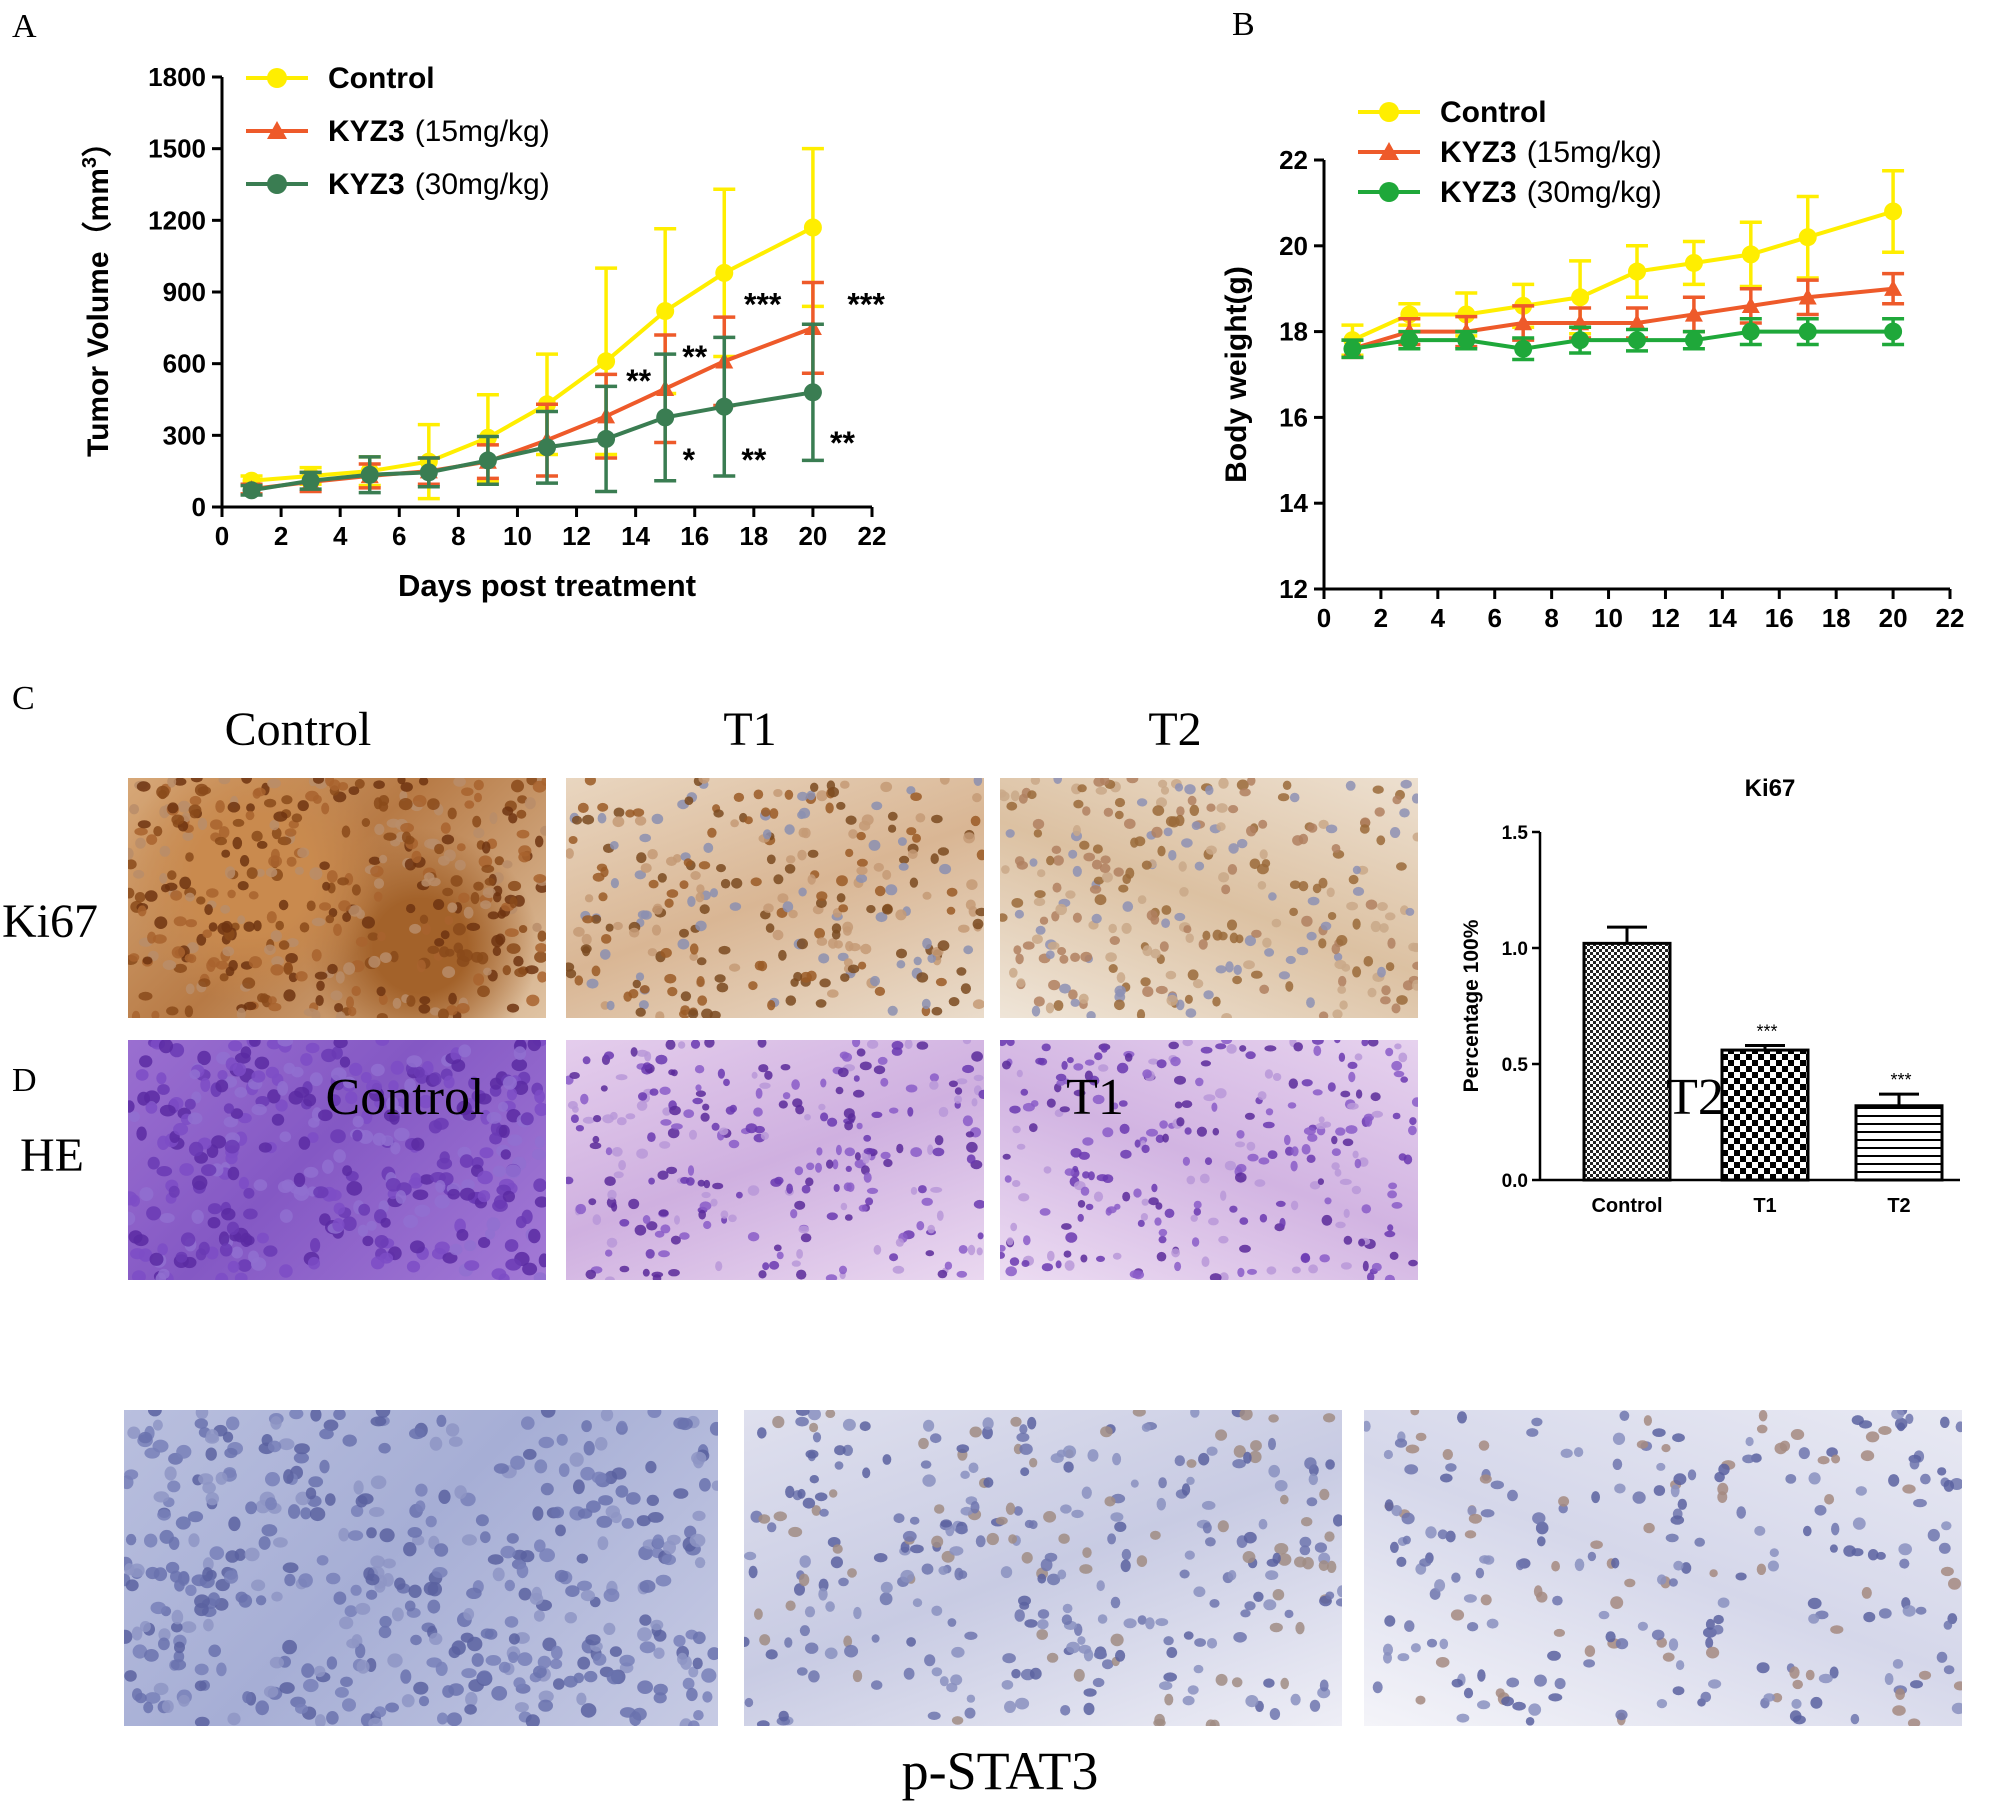 The height and width of the screenshot is (1805, 2000). What do you see at coordinates (1899, 1143) in the screenshot?
I see `bar-t2` at bounding box center [1899, 1143].